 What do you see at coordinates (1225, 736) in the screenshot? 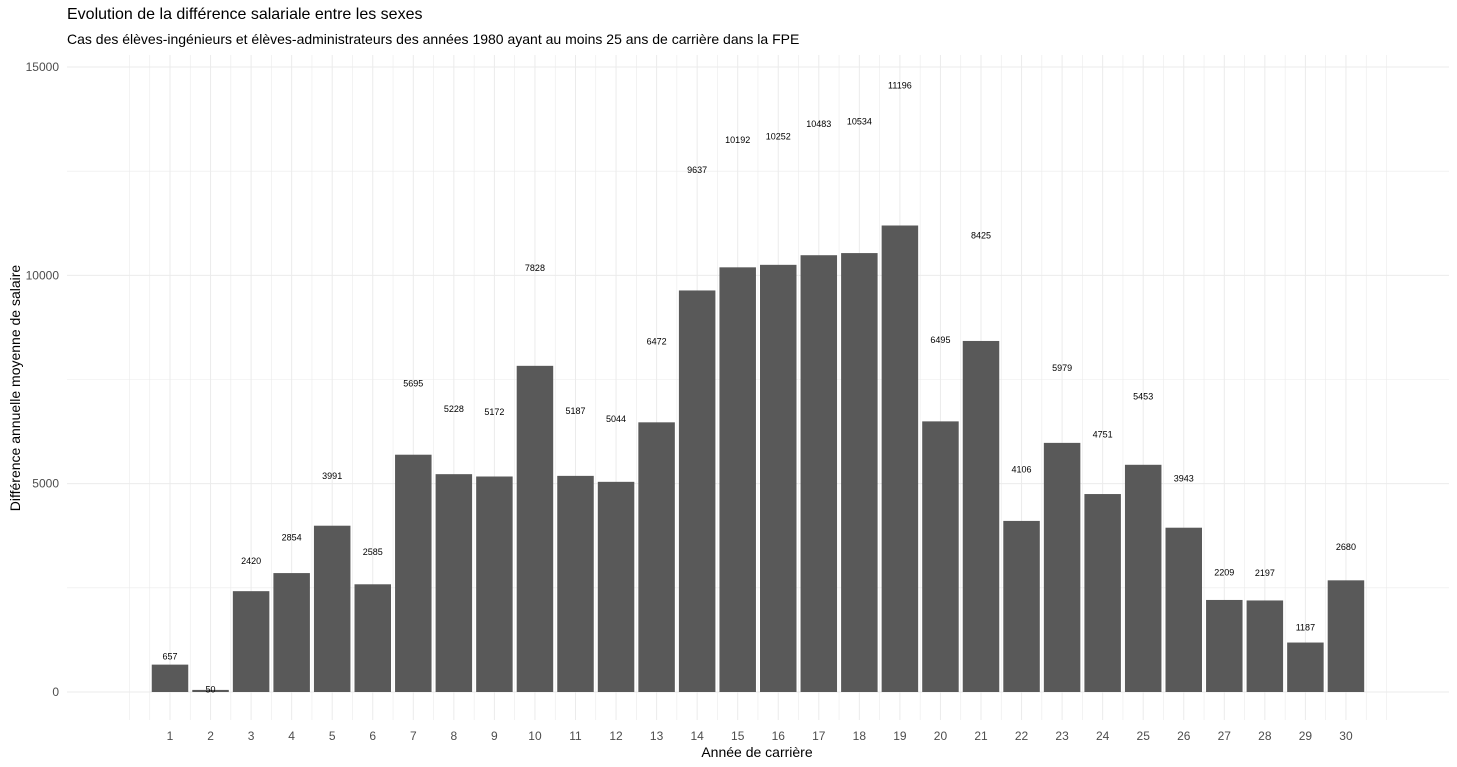
I see `x-tick-label: 27` at bounding box center [1225, 736].